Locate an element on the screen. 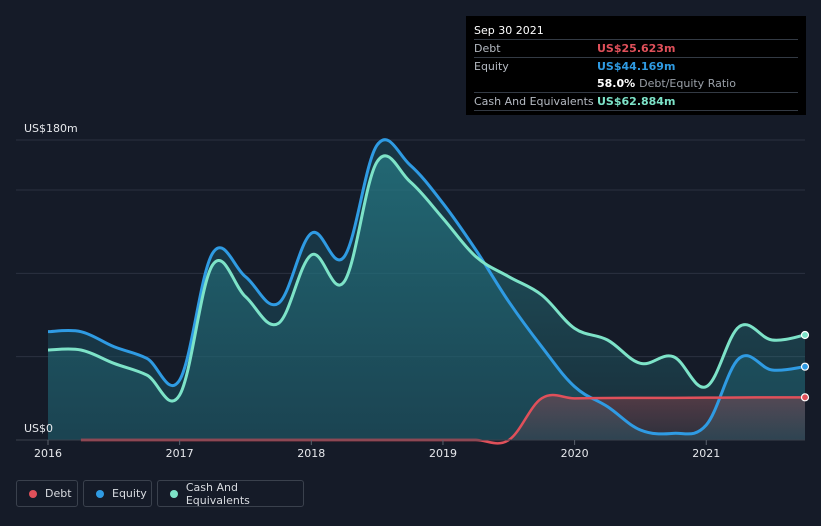 This screenshot has height=526, width=821. x-tick-label: 2018 is located at coordinates (311, 453).